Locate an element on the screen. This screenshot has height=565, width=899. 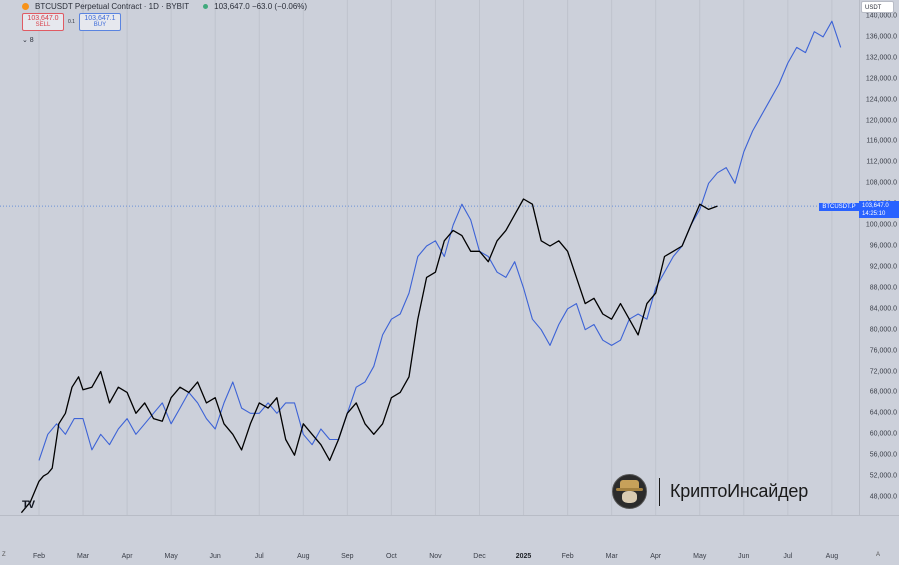
watermark-divider is located at coordinates (659, 491).